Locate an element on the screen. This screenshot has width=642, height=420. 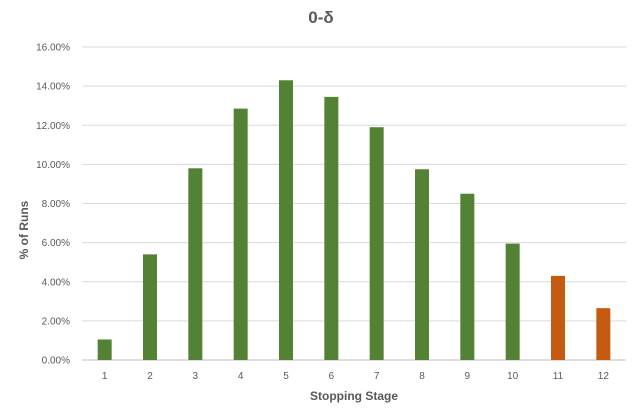
y-tick-label: 6.00% is located at coordinates (56, 243).